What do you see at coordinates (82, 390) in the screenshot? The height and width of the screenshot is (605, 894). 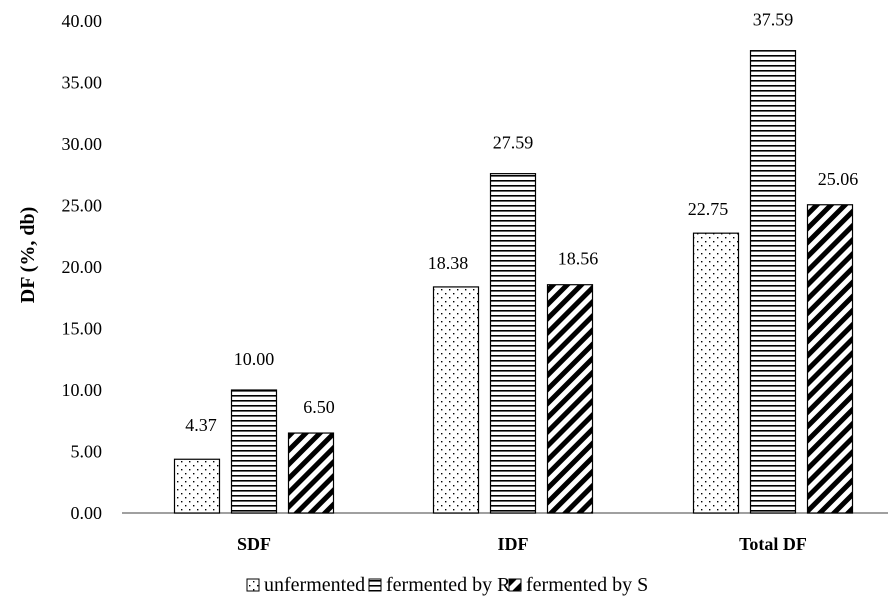 I see `y-tick-label: 10.00` at bounding box center [82, 390].